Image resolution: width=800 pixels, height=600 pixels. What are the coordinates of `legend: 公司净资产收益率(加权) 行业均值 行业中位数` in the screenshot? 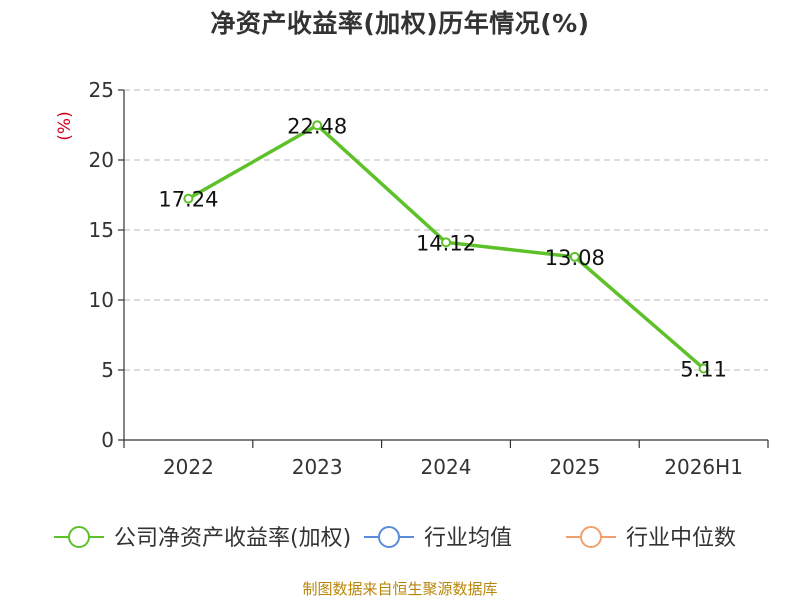 It's located at (395, 538).